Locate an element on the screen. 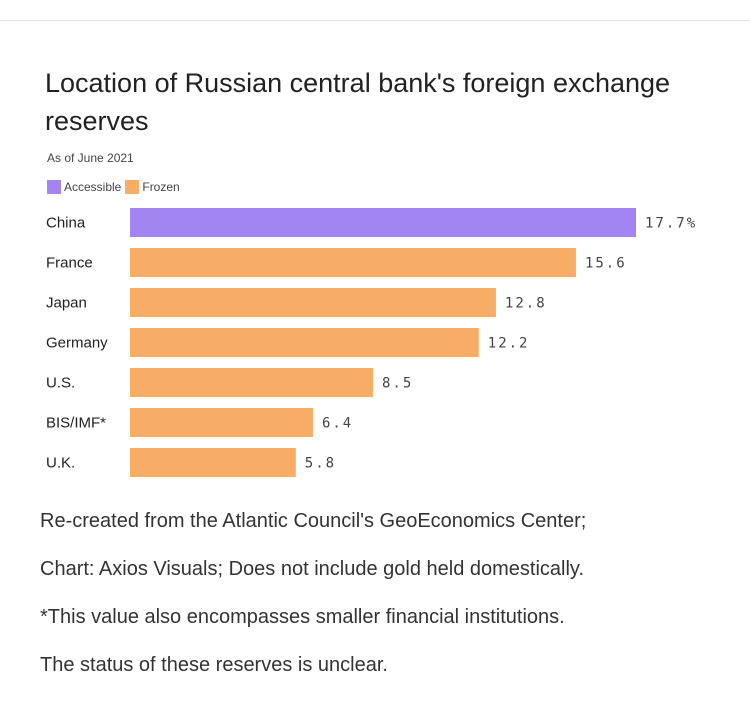 This screenshot has height=728, width=750. value-label-germany: 12.2 is located at coordinates (509, 344).